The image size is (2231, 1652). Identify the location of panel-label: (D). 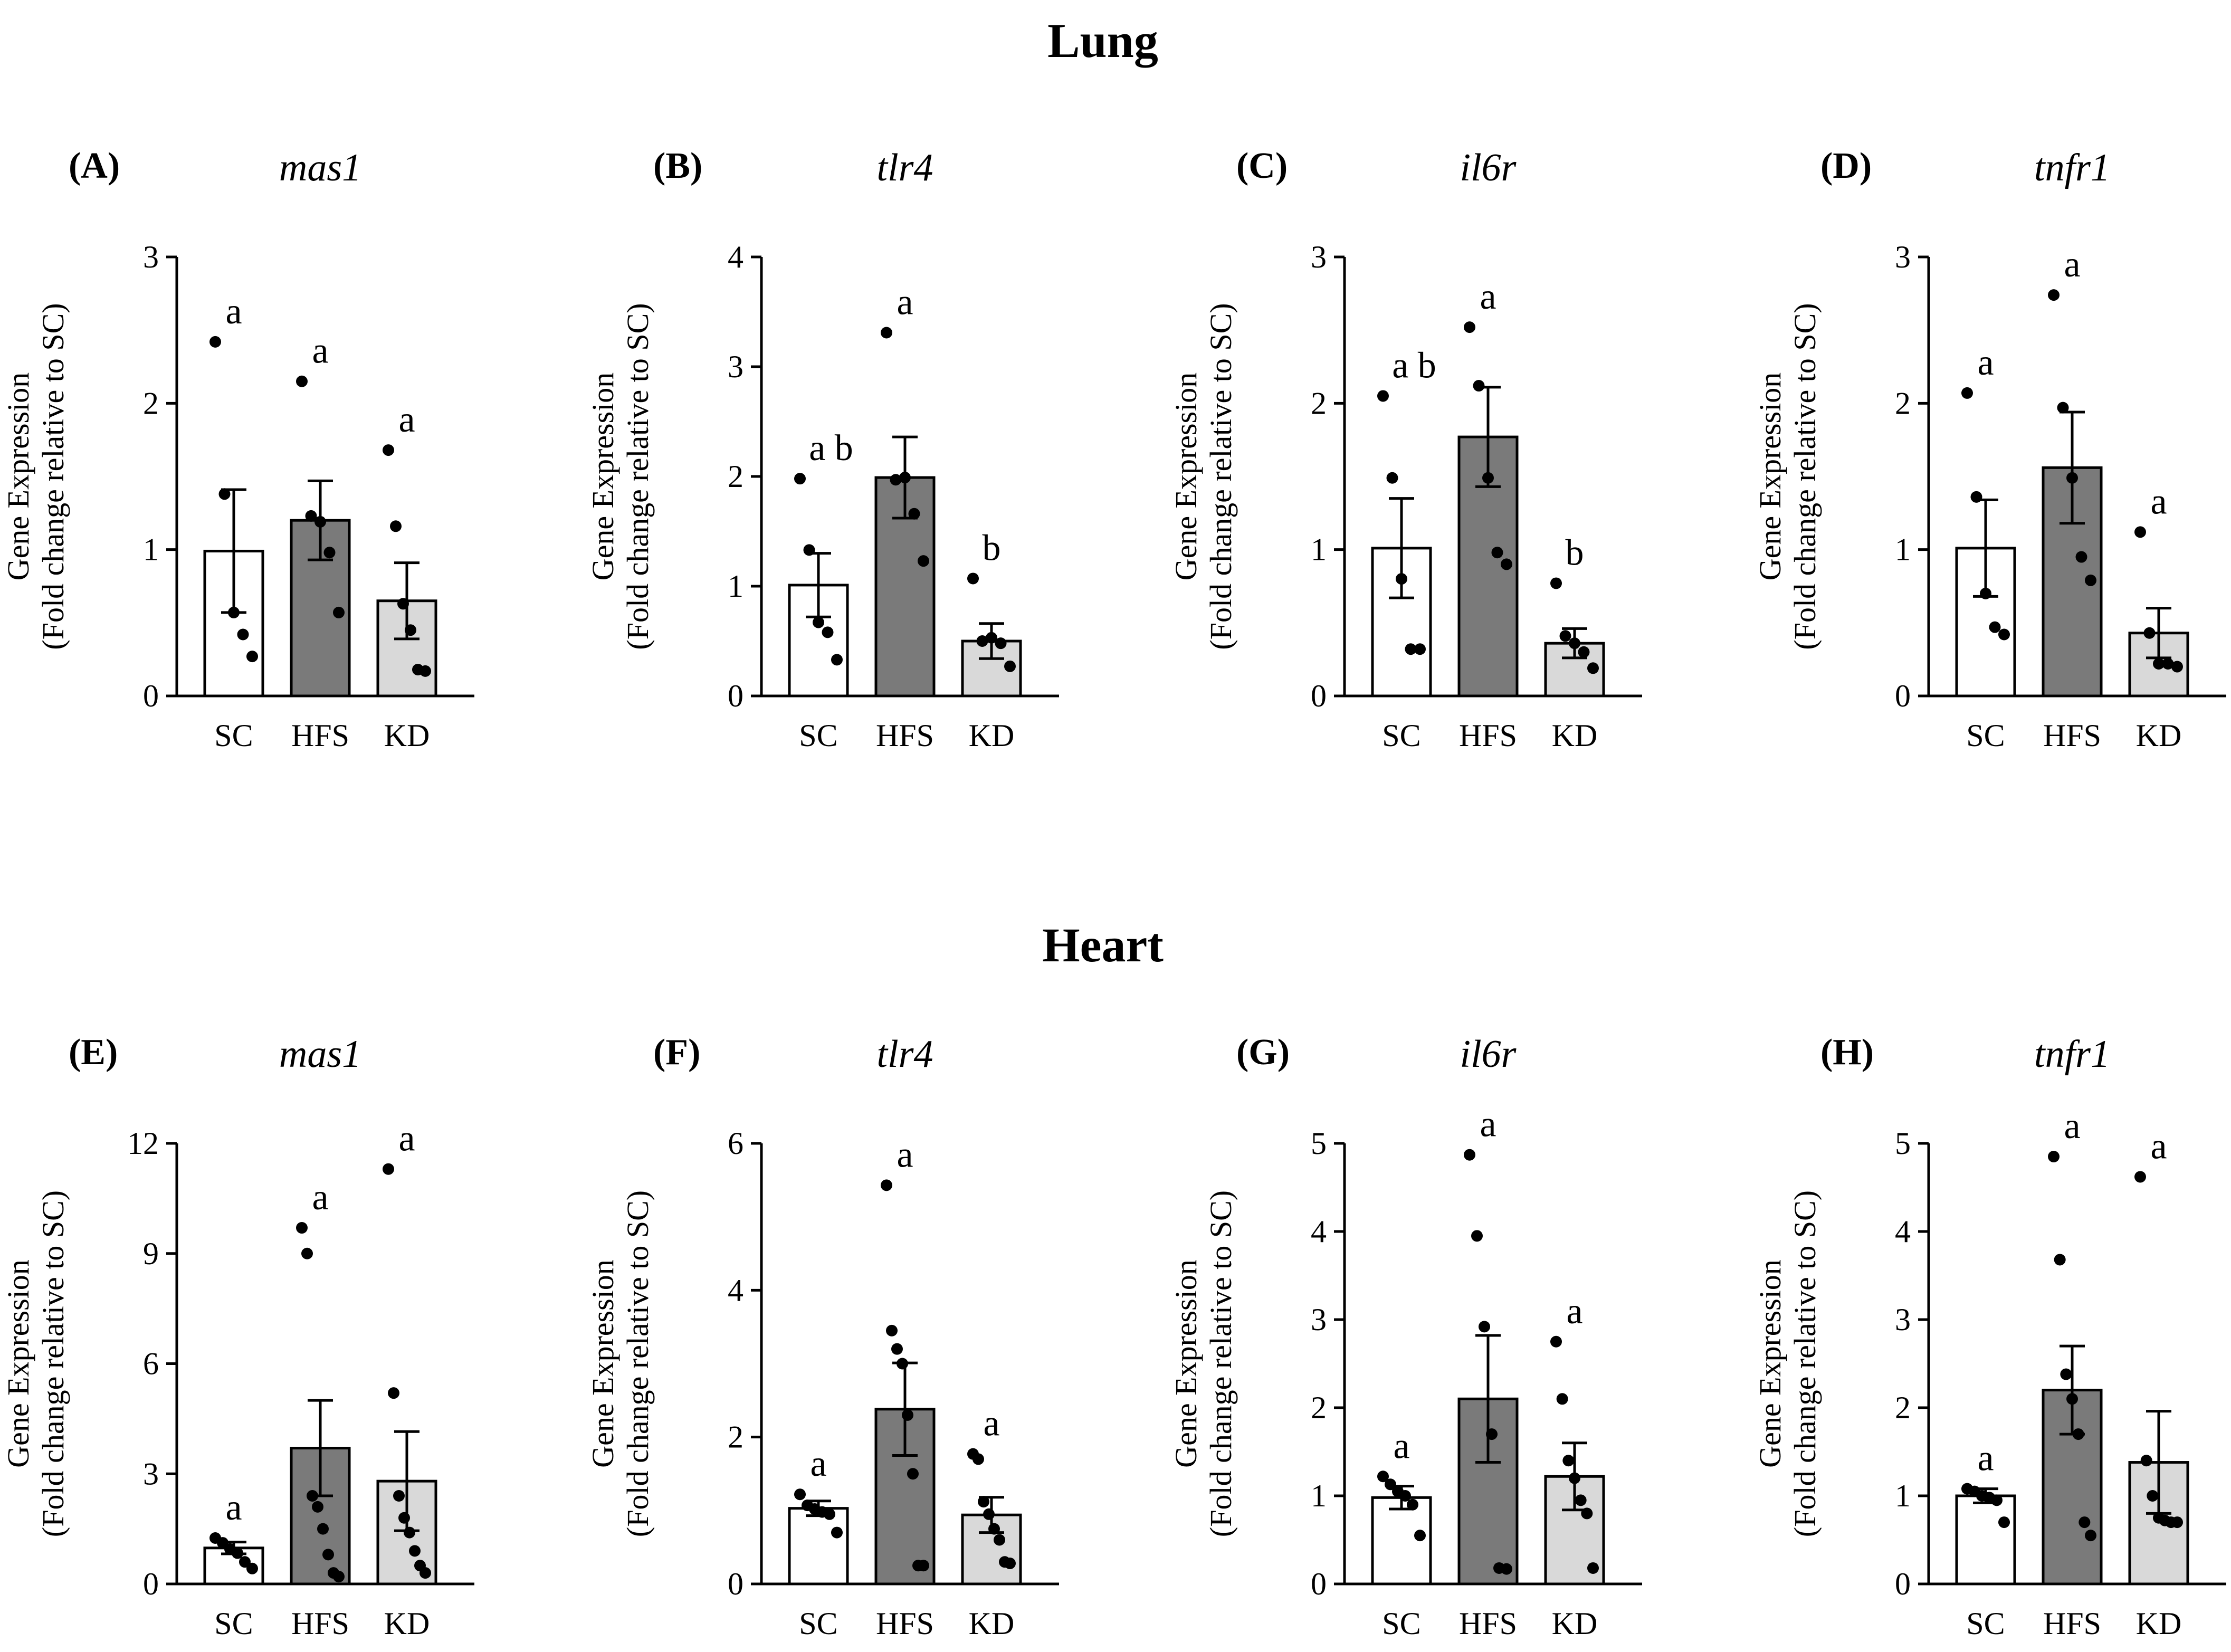
(1846, 166).